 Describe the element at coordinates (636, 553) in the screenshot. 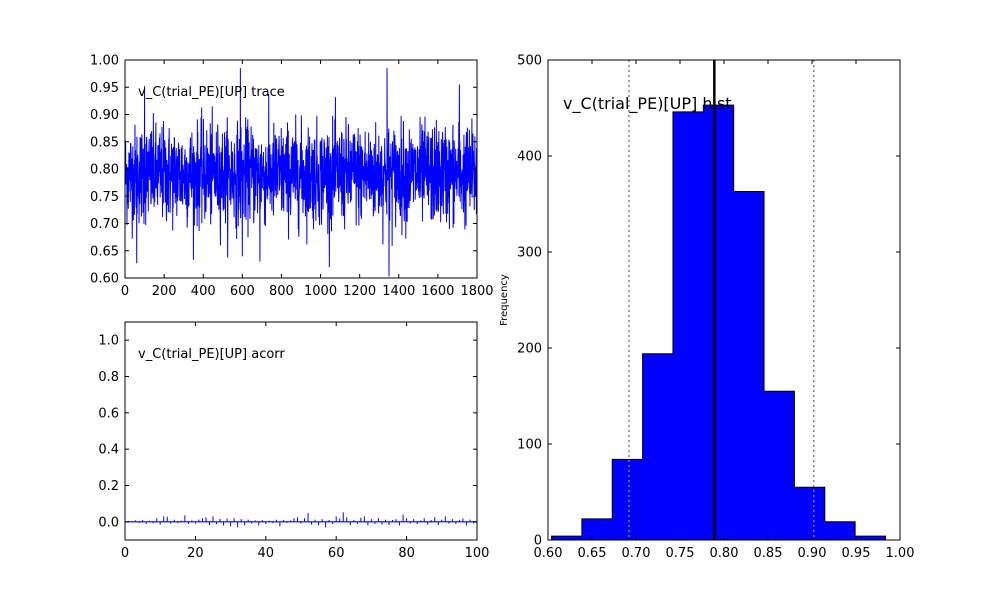

I see `hist-x-tick-label: 0.70` at that location.